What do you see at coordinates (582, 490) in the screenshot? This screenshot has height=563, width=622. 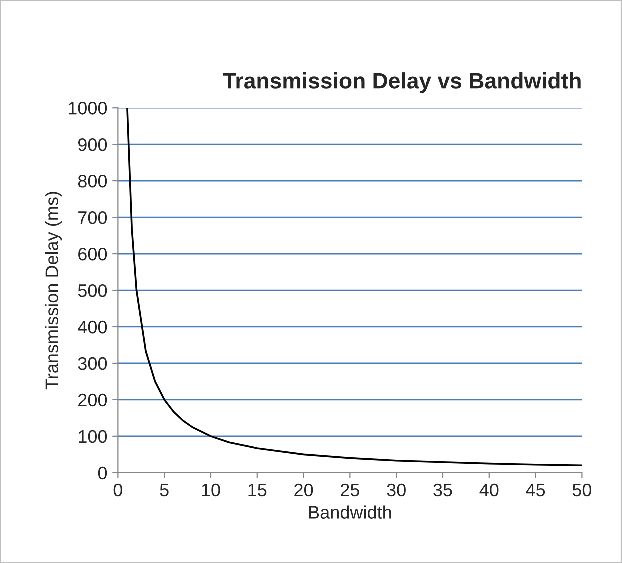 I see `x-tick-label: 50` at bounding box center [582, 490].